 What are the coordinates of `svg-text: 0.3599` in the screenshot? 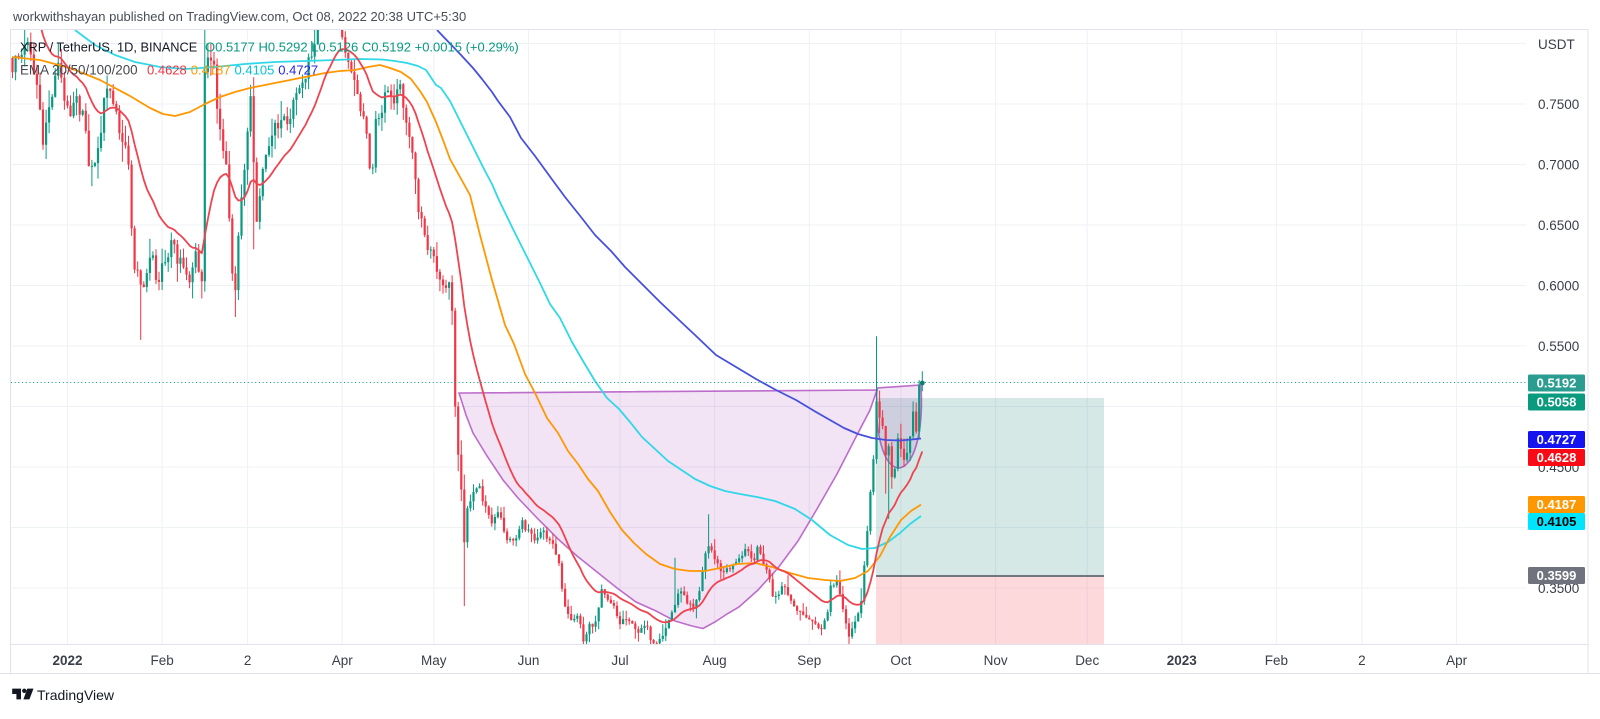 It's located at (1557, 575).